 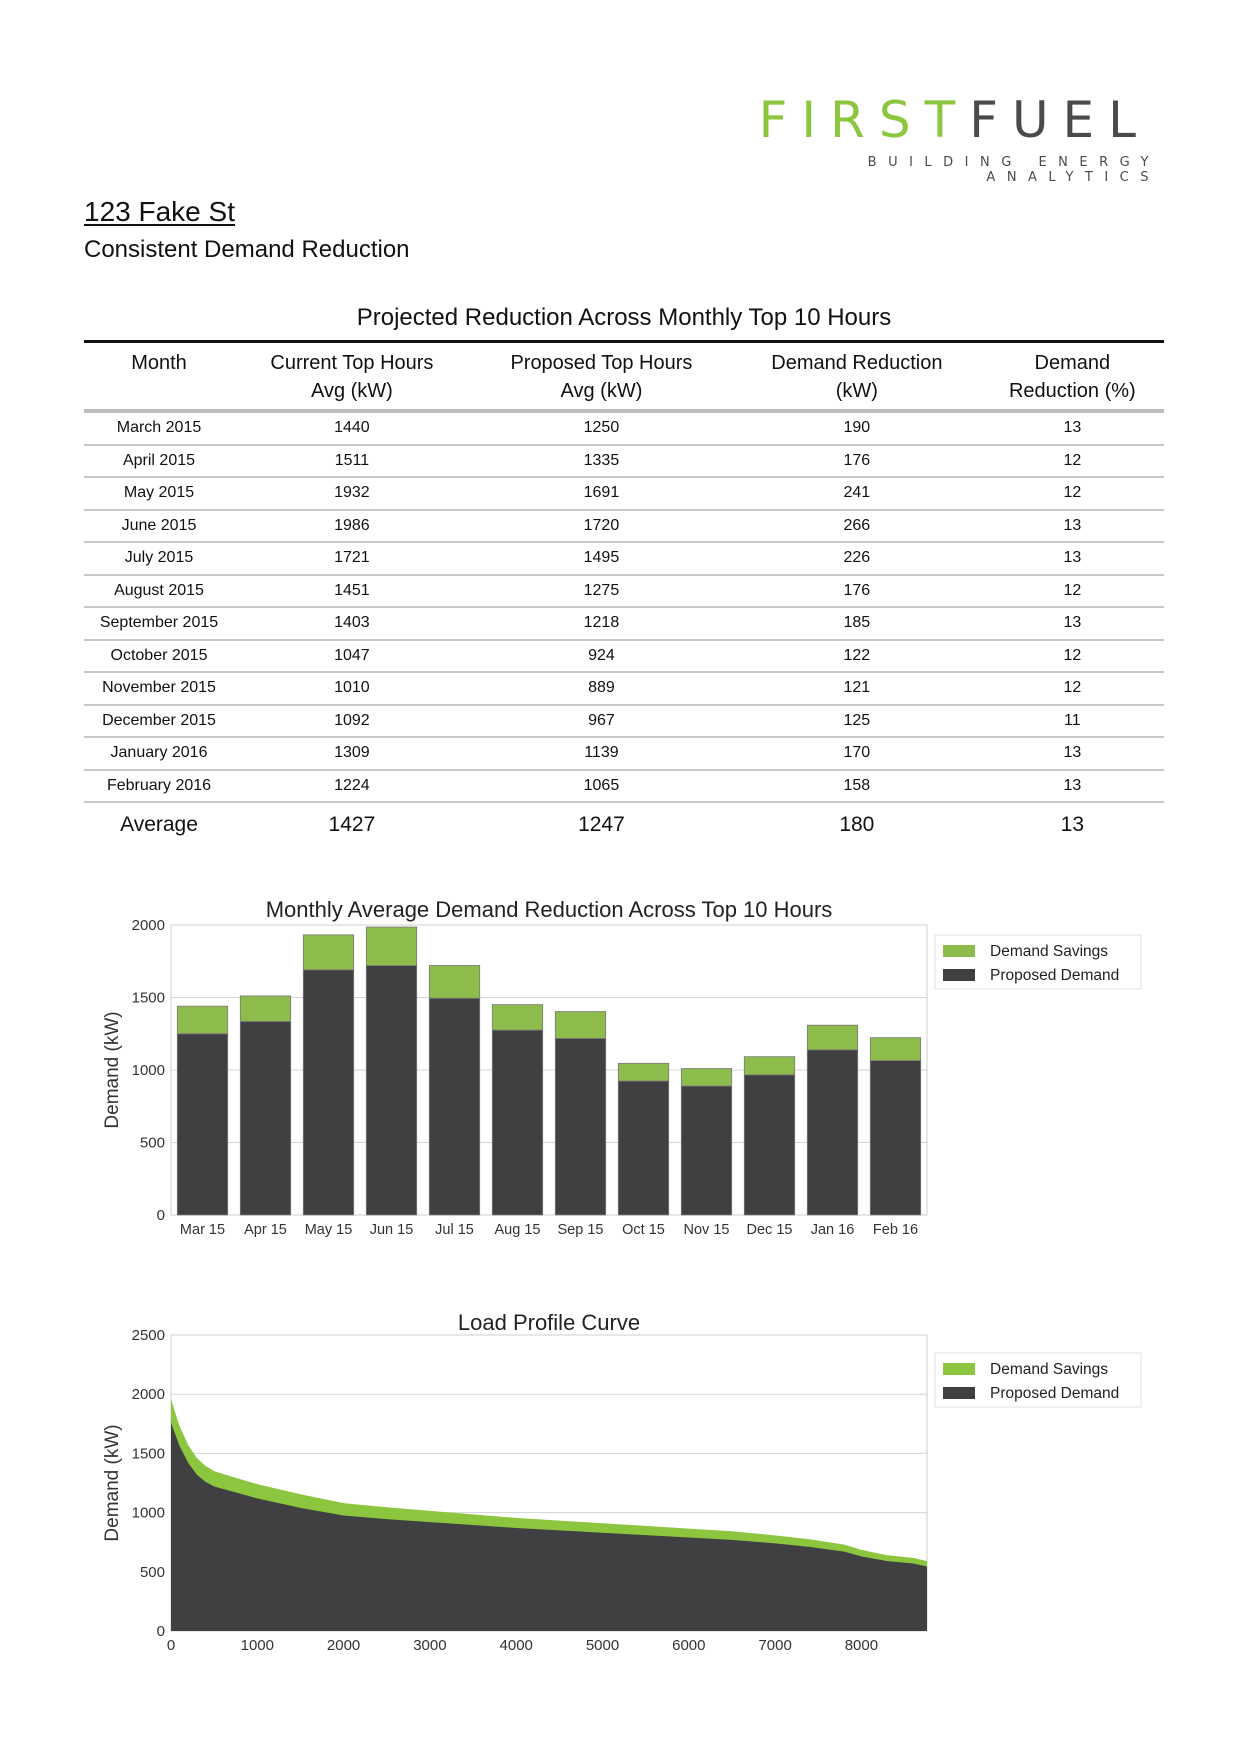 What do you see at coordinates (352, 624) in the screenshot?
I see `cell-current: 1403` at bounding box center [352, 624].